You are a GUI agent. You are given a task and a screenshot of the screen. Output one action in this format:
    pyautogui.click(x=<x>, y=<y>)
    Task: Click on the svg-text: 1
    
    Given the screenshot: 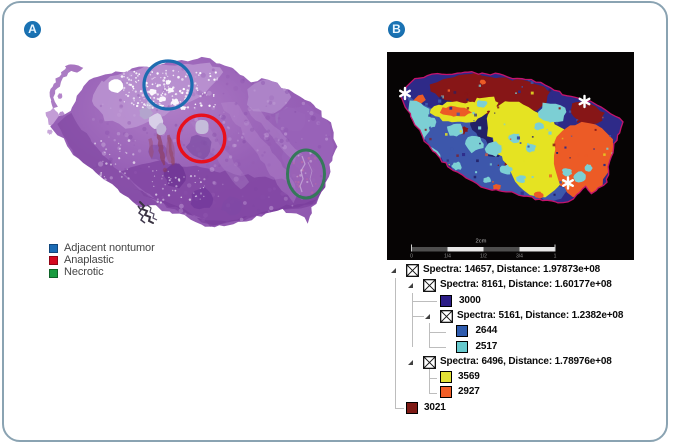 What is the action you would take?
    pyautogui.click(x=555, y=257)
    